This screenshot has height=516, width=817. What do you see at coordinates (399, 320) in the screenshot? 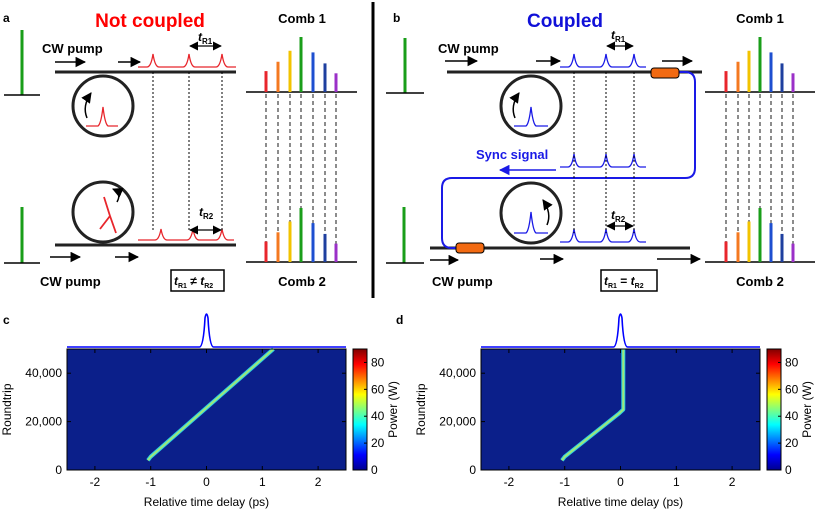
I see `panel-label-d: d` at bounding box center [399, 320].